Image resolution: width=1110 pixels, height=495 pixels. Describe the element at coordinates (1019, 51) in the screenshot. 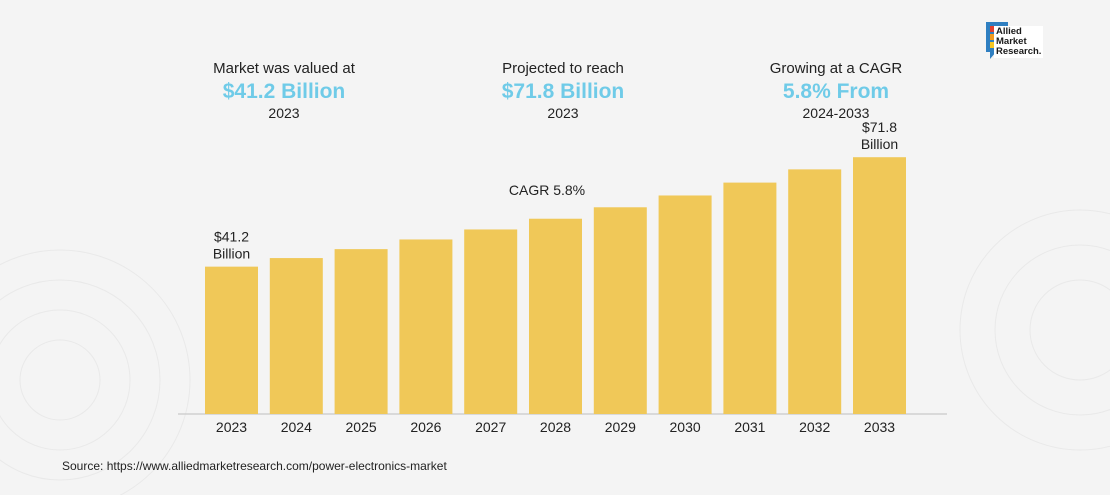

I see `brand-line: Research.` at that location.